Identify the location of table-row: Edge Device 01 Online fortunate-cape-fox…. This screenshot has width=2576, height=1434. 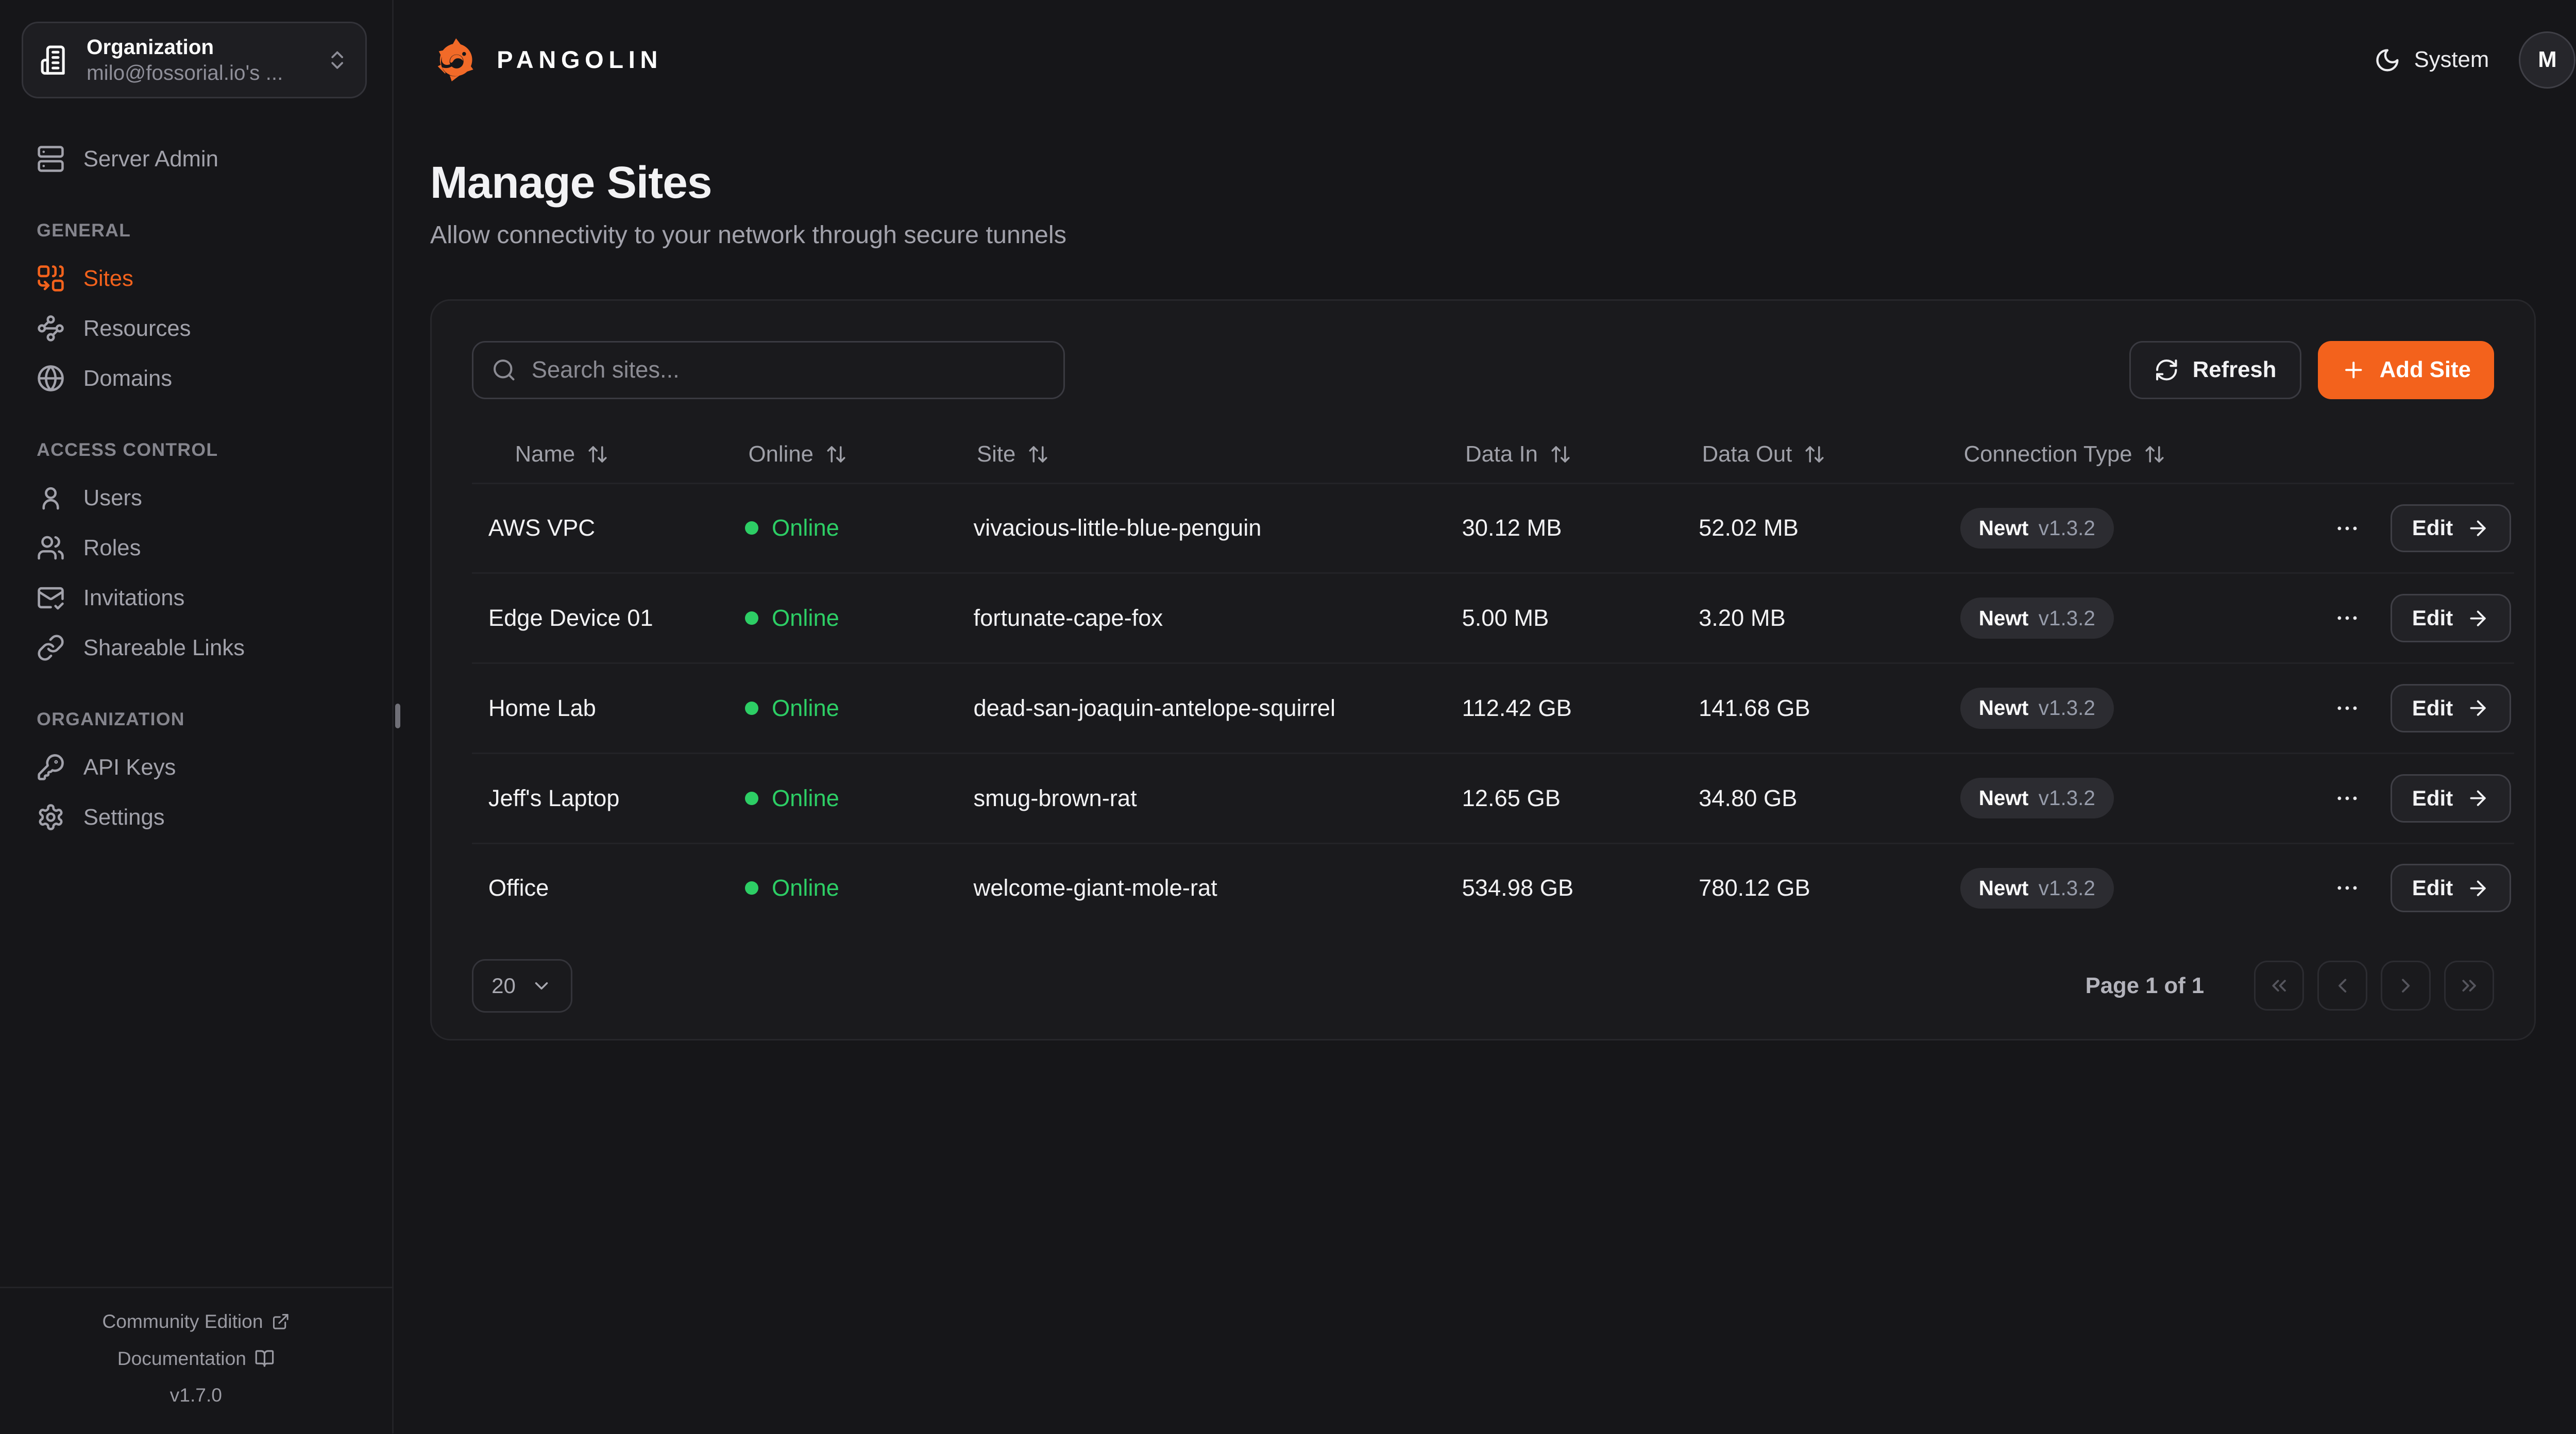
(1492, 617).